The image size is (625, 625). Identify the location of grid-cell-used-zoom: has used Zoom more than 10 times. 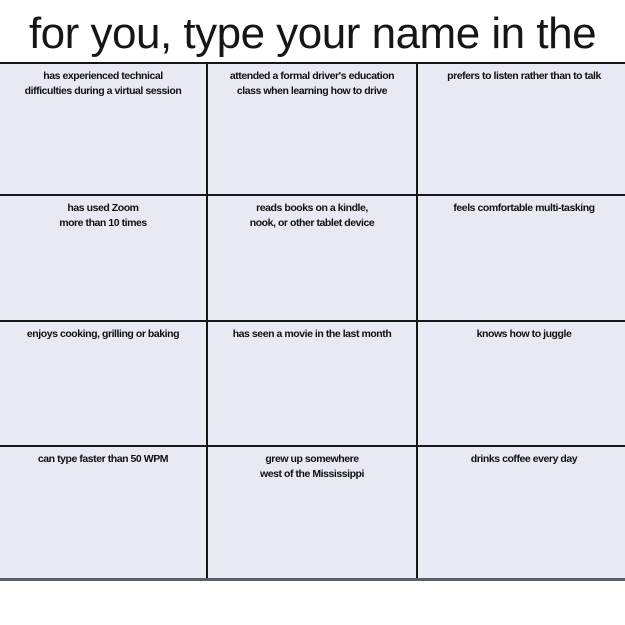
(104, 259).